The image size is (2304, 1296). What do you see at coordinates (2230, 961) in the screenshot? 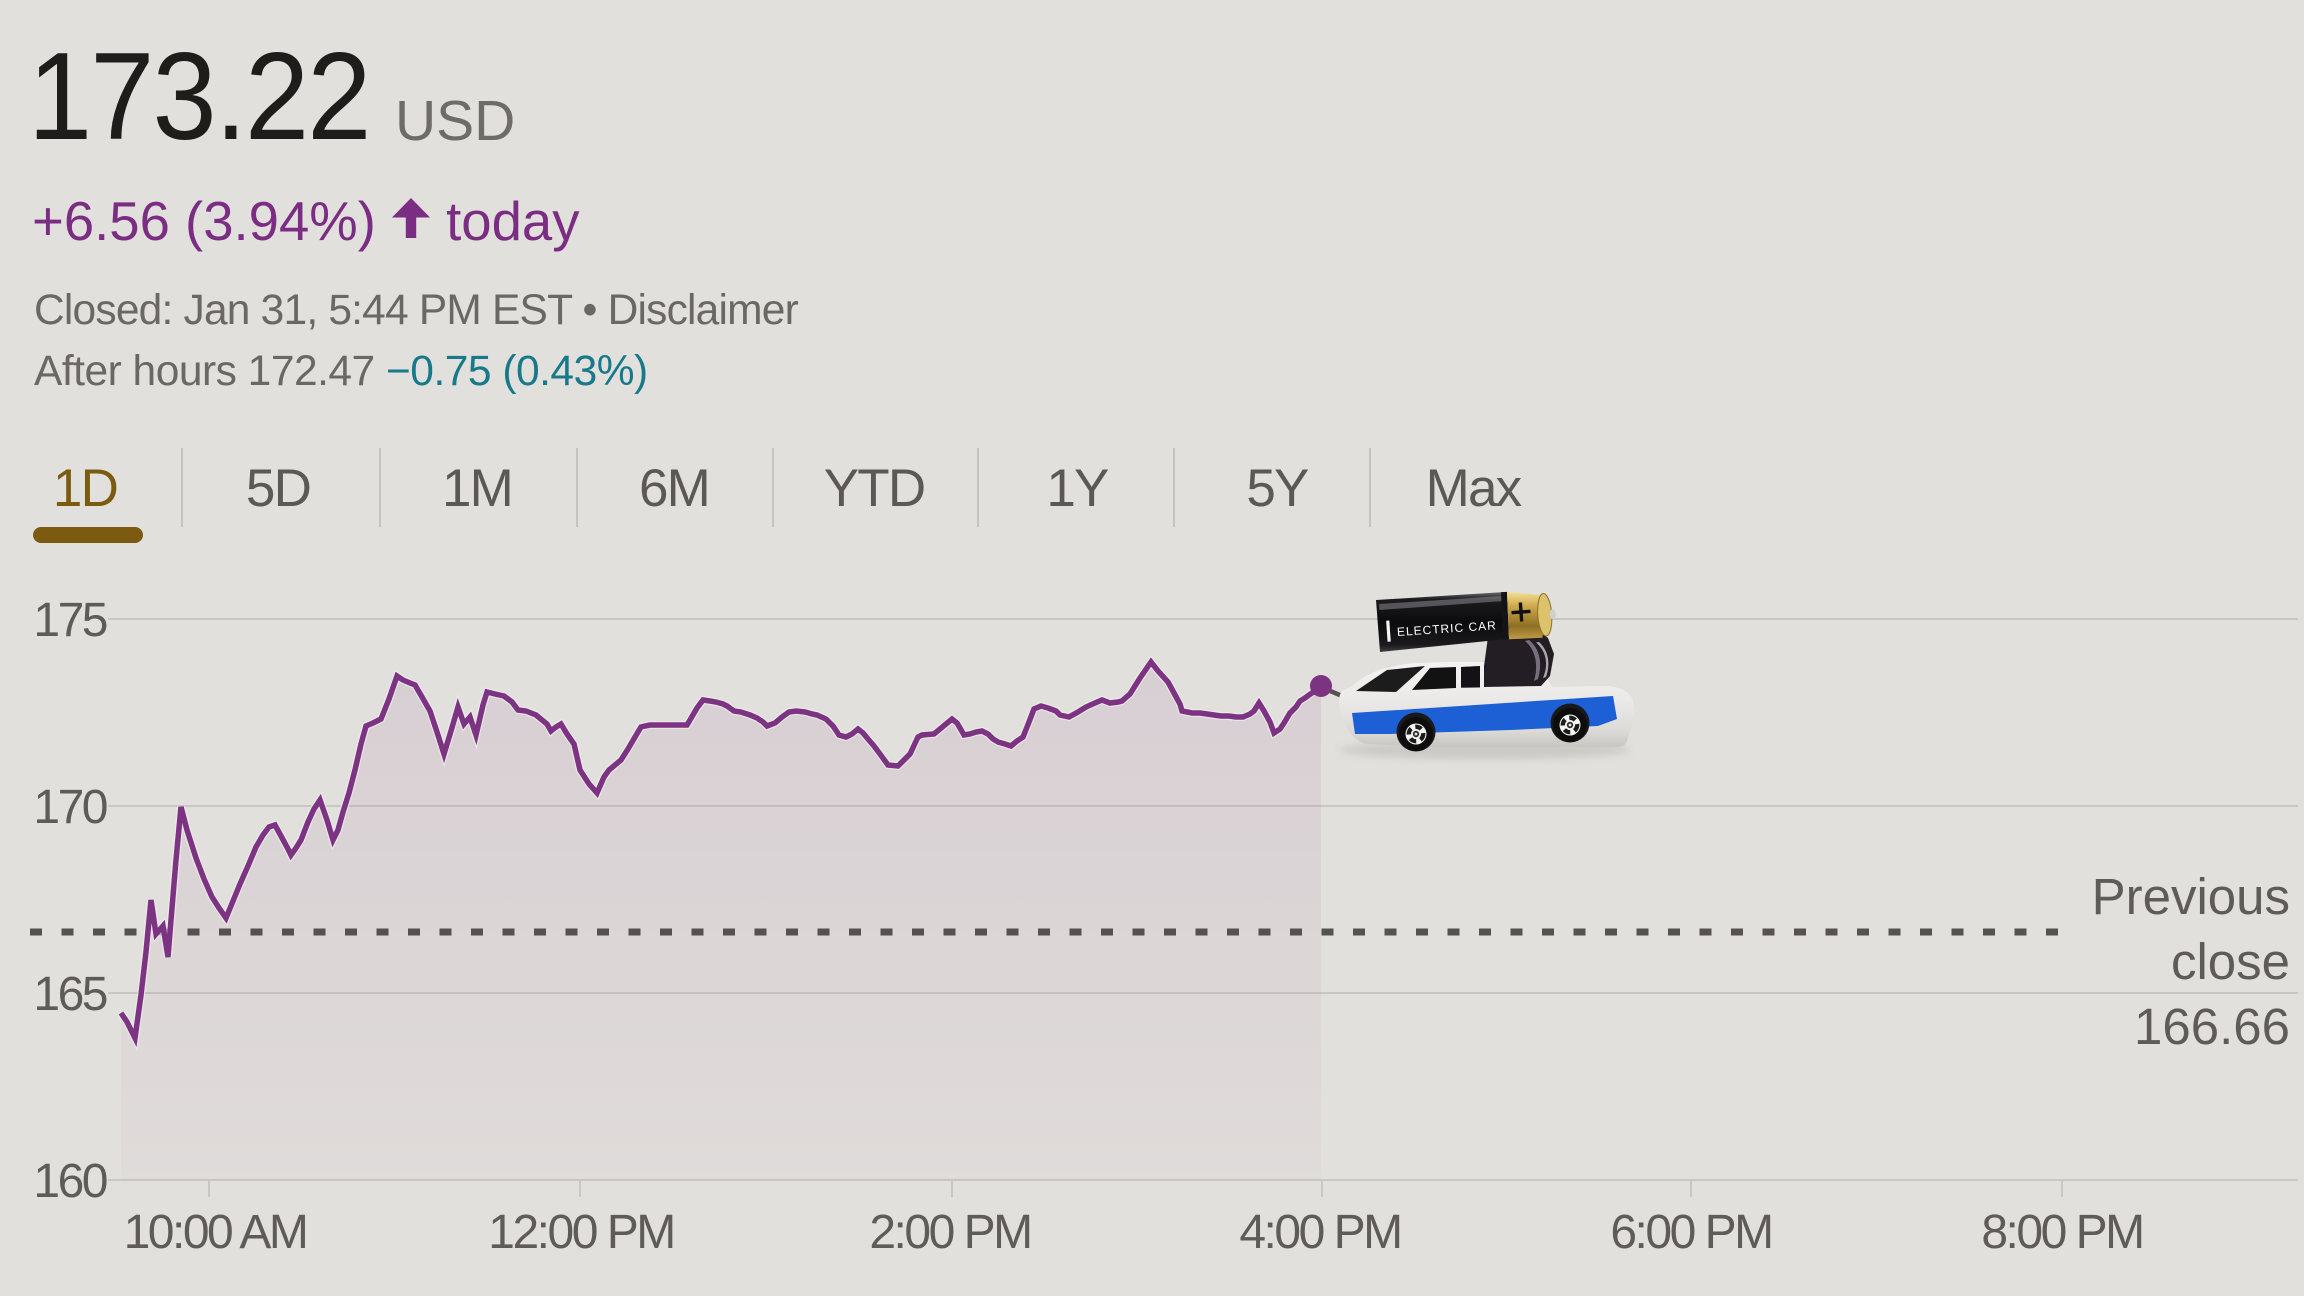
I see `svg-text: close` at bounding box center [2230, 961].